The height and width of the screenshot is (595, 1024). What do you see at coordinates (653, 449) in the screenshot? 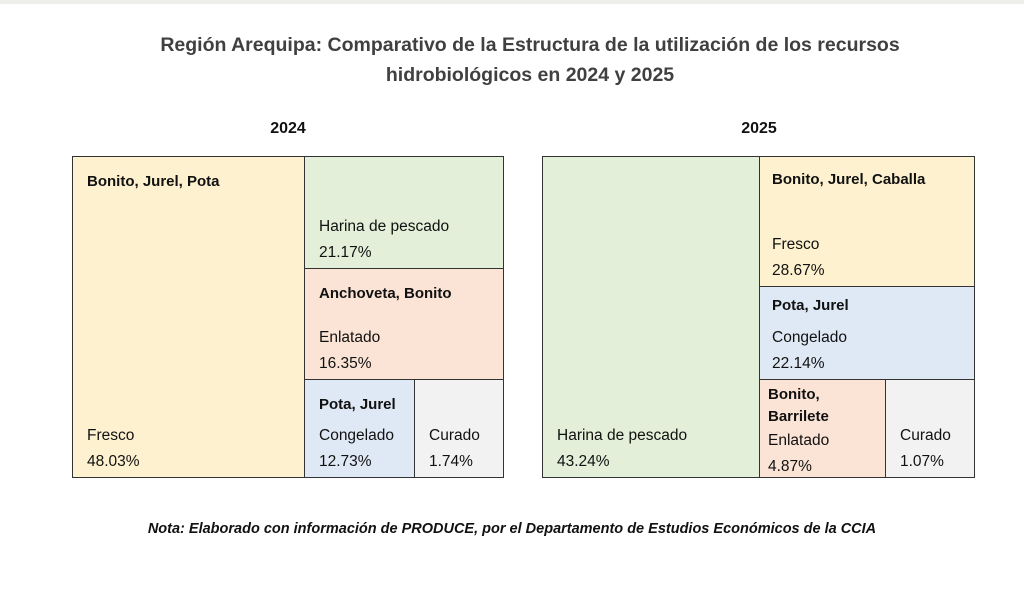
I see `cell-label: Harina de pescado 43.24%` at bounding box center [653, 449].